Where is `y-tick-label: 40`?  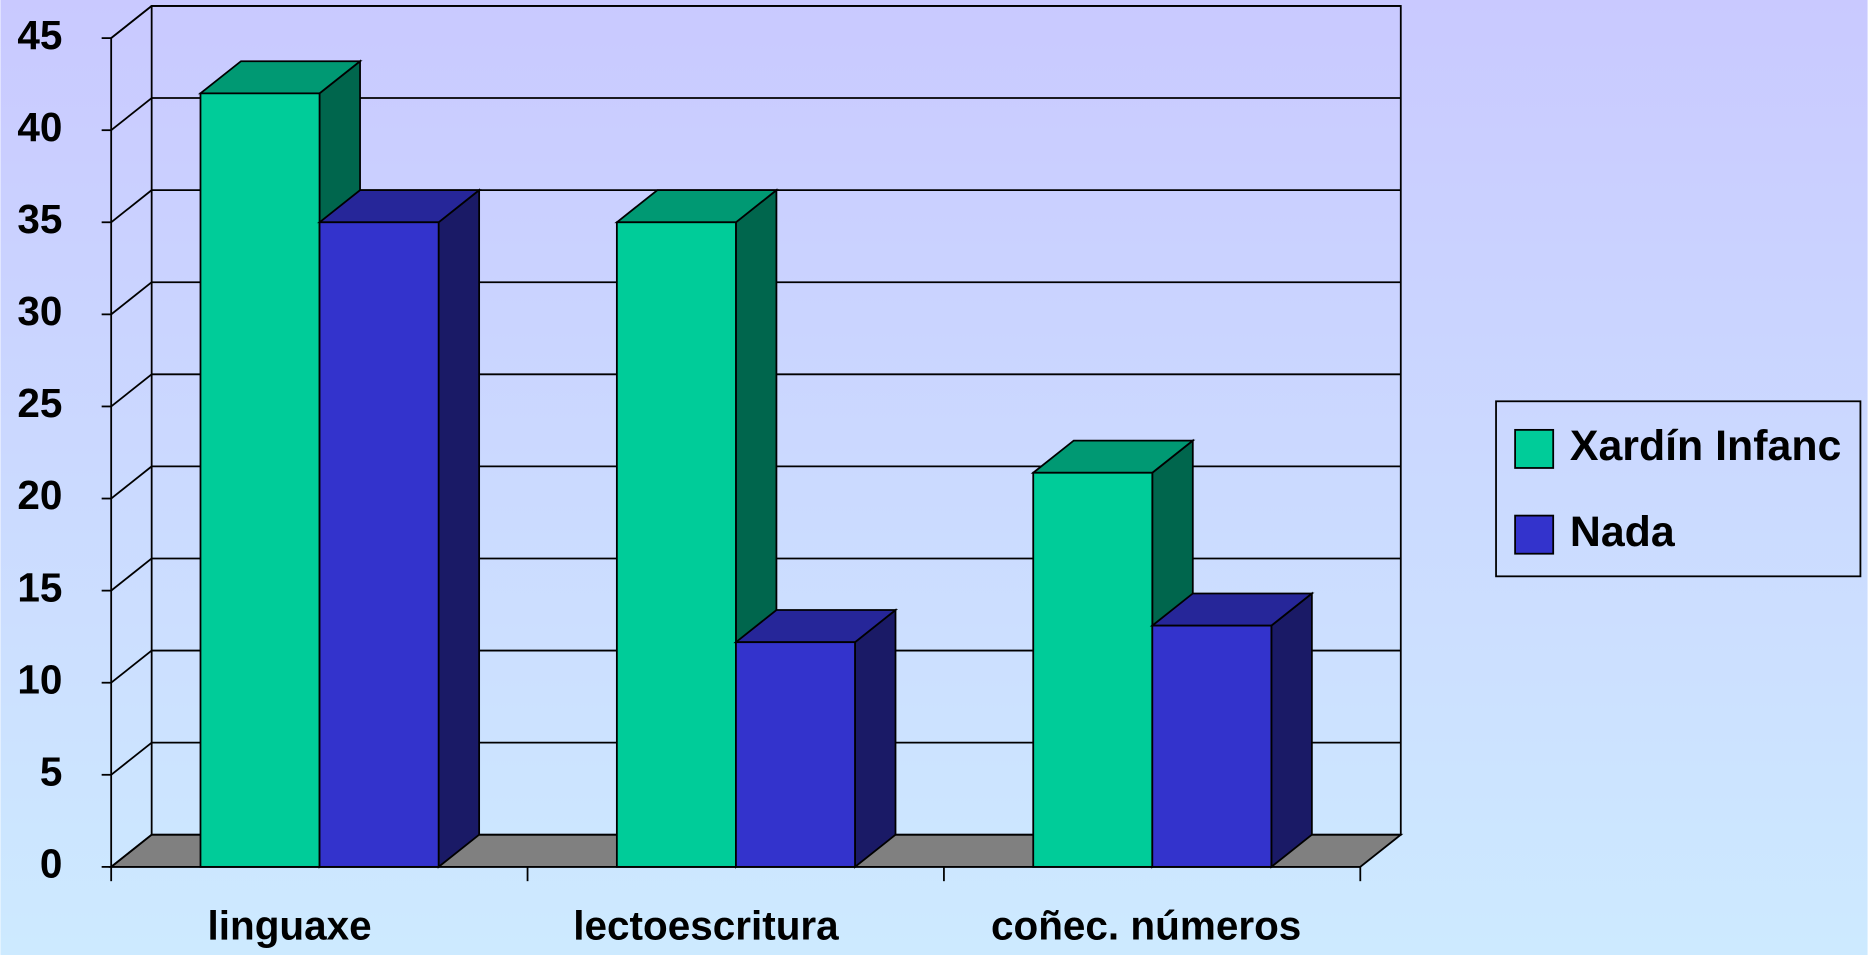
y-tick-label: 40 is located at coordinates (39, 127).